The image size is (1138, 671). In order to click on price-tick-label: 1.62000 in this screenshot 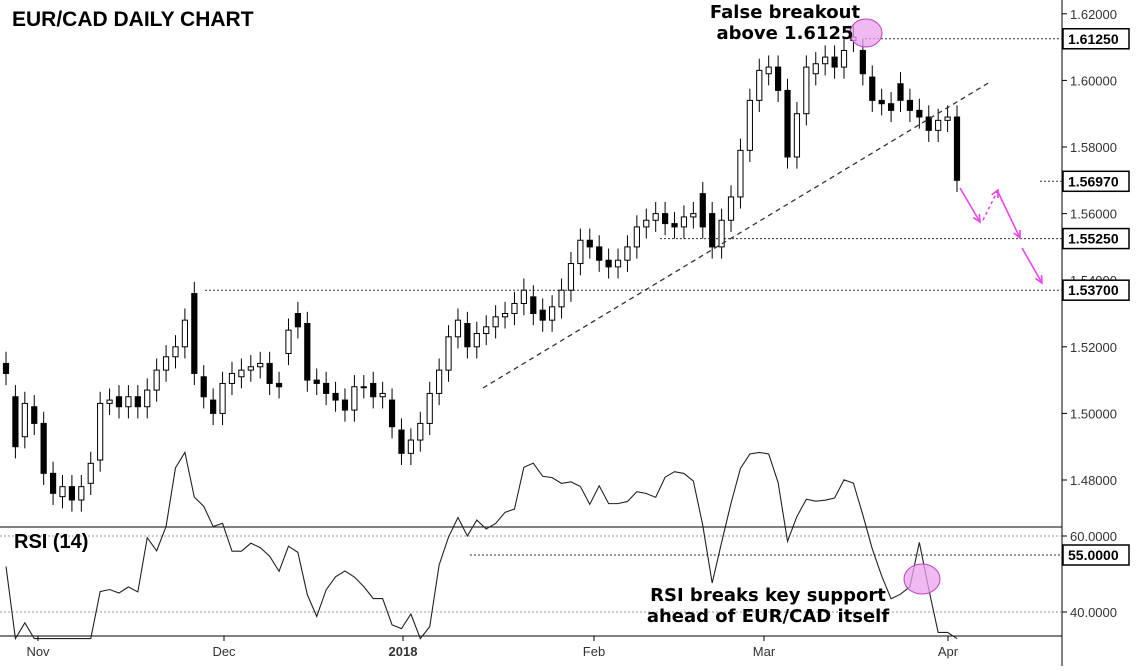, I will do `click(1093, 14)`.